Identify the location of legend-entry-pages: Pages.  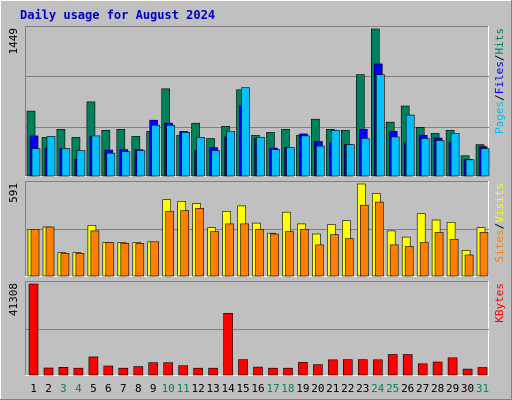
(499, 117).